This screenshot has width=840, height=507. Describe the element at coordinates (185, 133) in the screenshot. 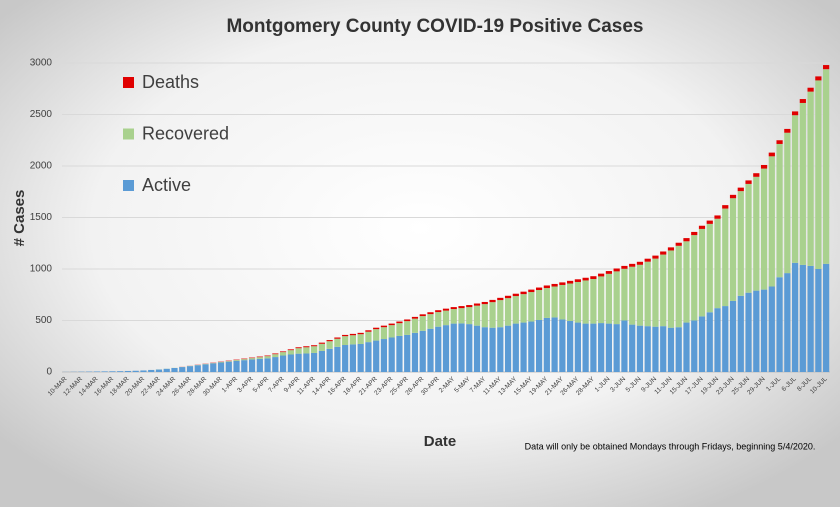

I see `legend-label: Recovered` at that location.